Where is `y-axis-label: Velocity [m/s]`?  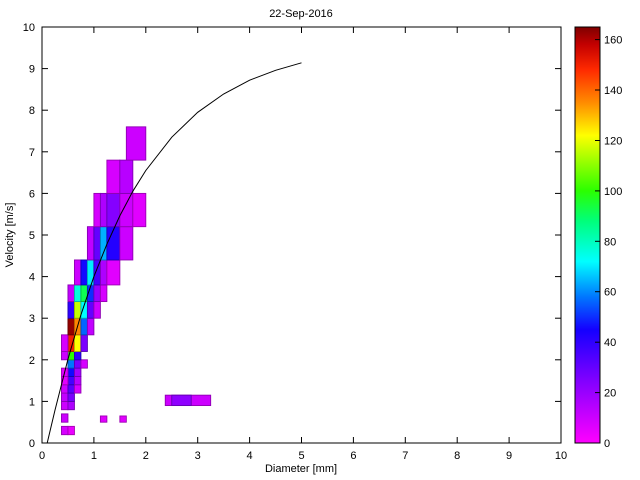
y-axis-label: Velocity [m/s] is located at coordinates (10, 235).